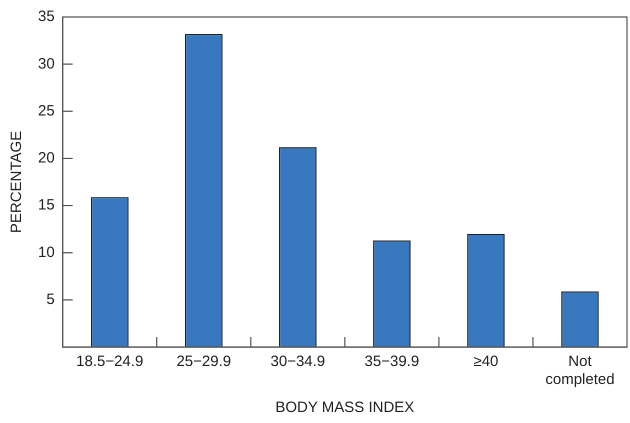 Image resolution: width=630 pixels, height=423 pixels. Describe the element at coordinates (46, 63) in the screenshot. I see `y-tick-label: 30` at that location.